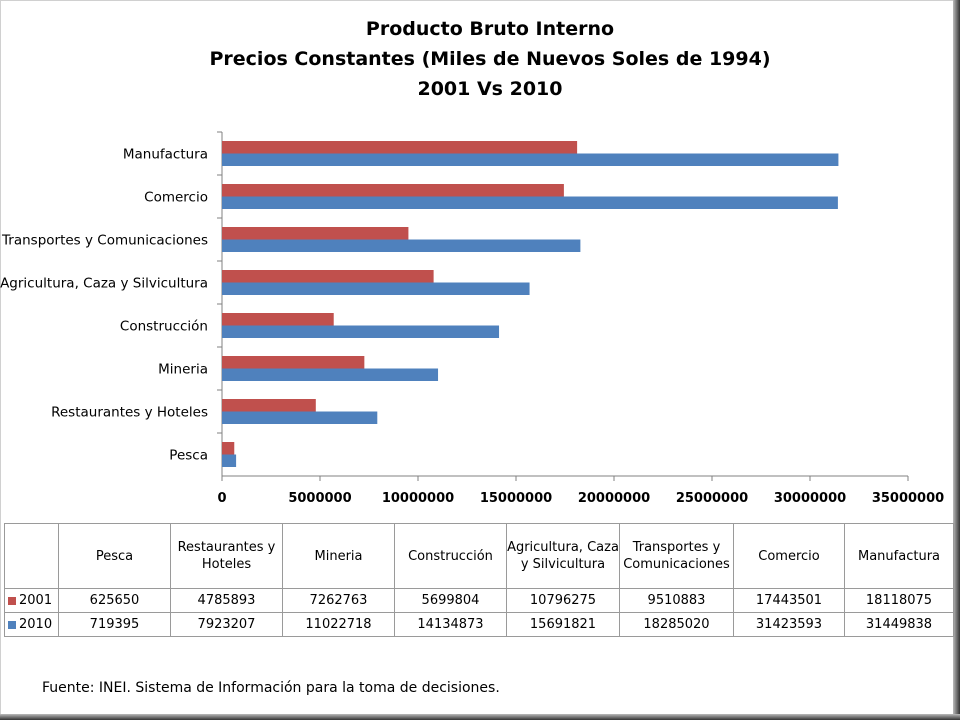 This screenshot has width=960, height=720. Describe the element at coordinates (12, 600) in the screenshot. I see `legend-swatch-2001` at that location.